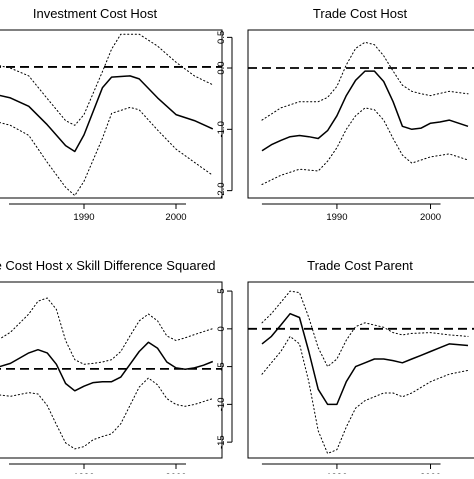 This screenshot has height=479, width=474. What do you see at coordinates (221, 37) in the screenshot?
I see `y-tick-label: 0.5` at bounding box center [221, 37].